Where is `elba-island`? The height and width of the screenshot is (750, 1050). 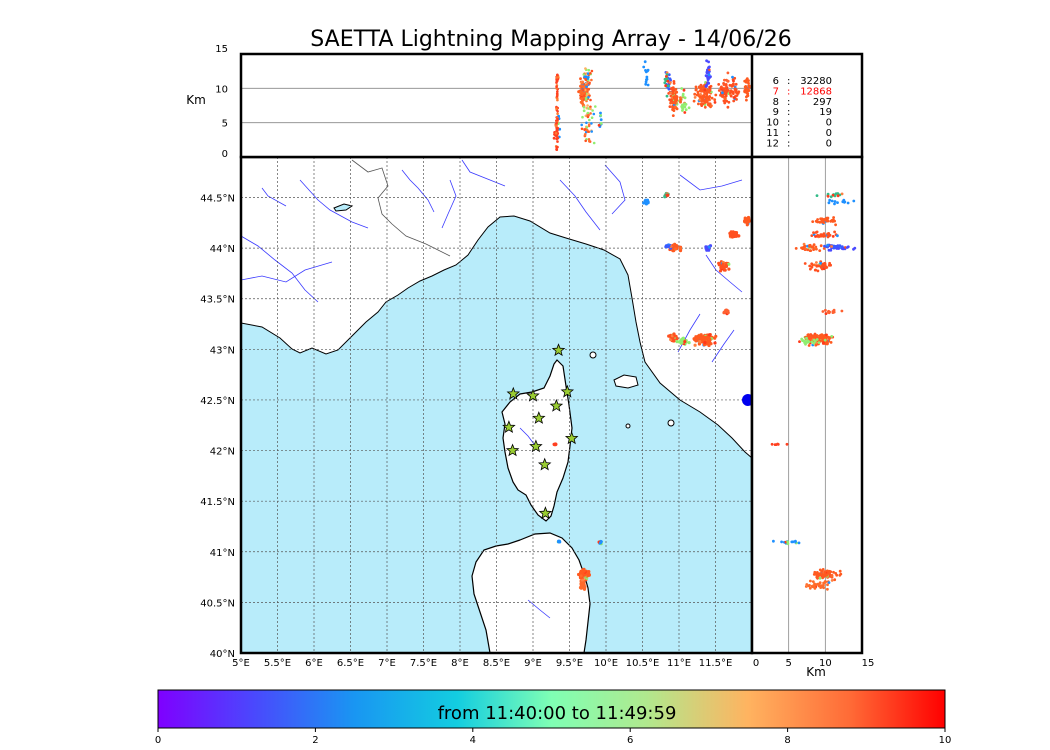 elba-island is located at coordinates (626, 381).